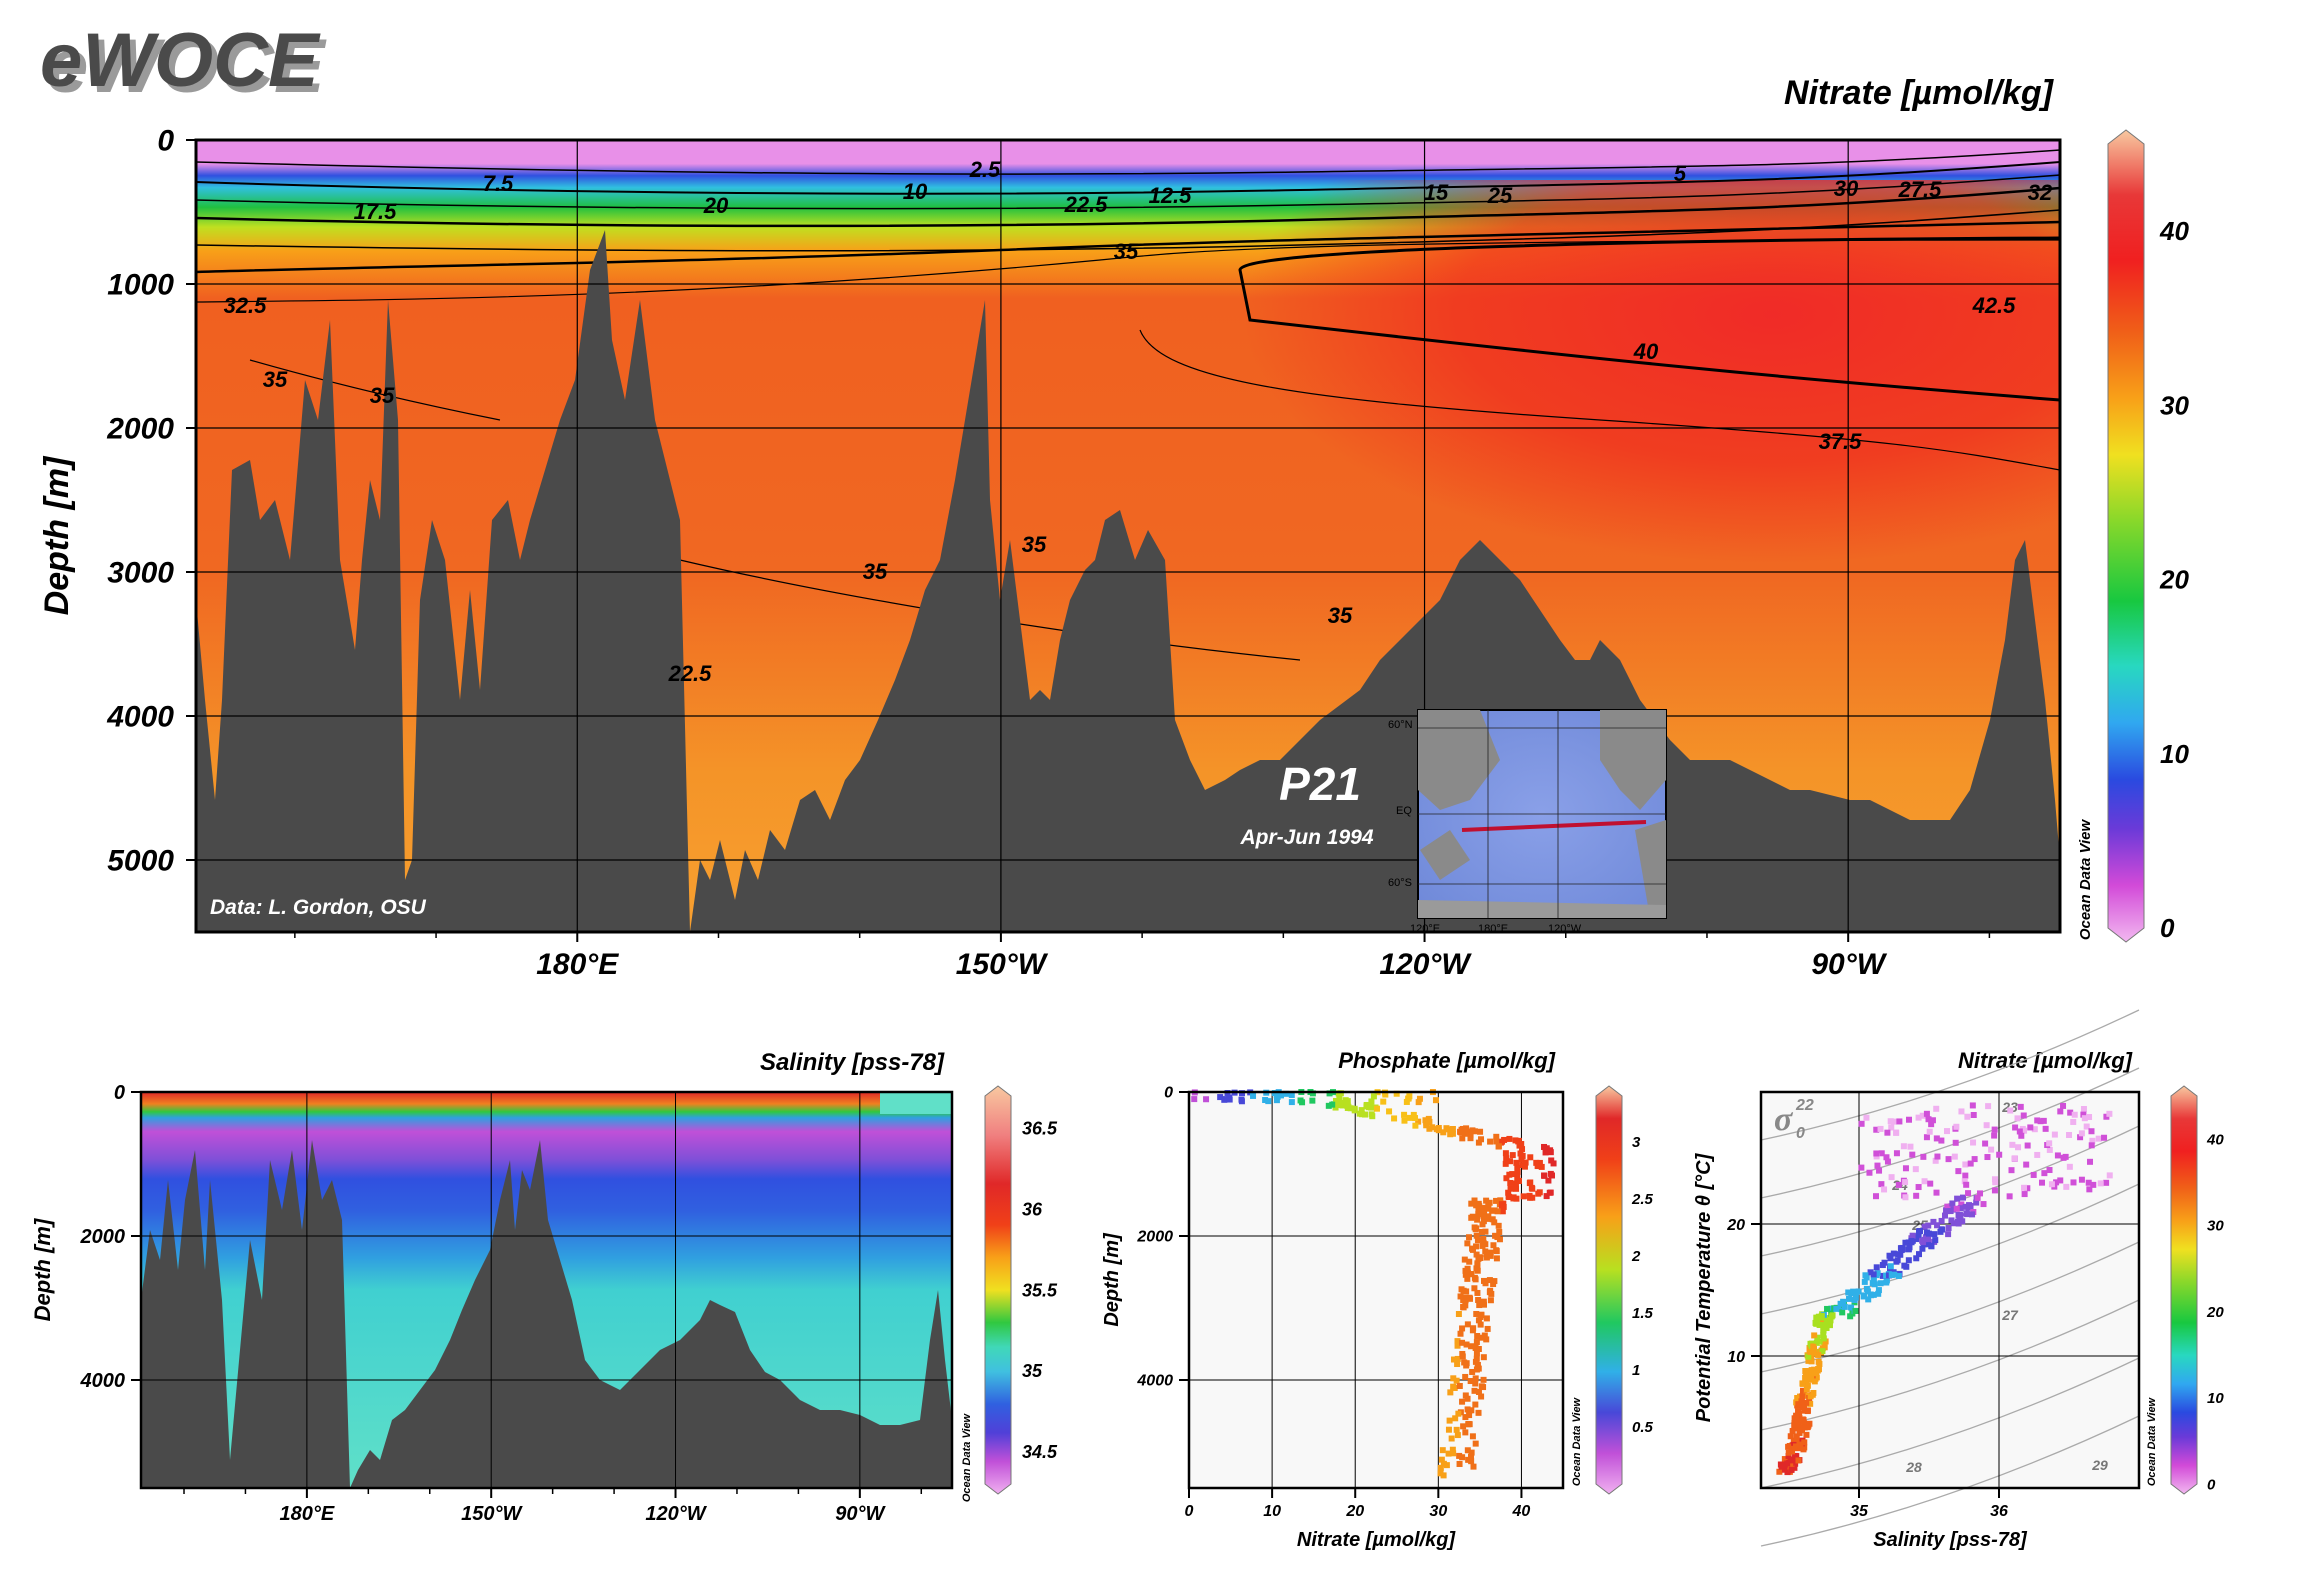  What do you see at coordinates (2099, 1465) in the screenshot?
I see `isopycnal-label: 29` at bounding box center [2099, 1465].